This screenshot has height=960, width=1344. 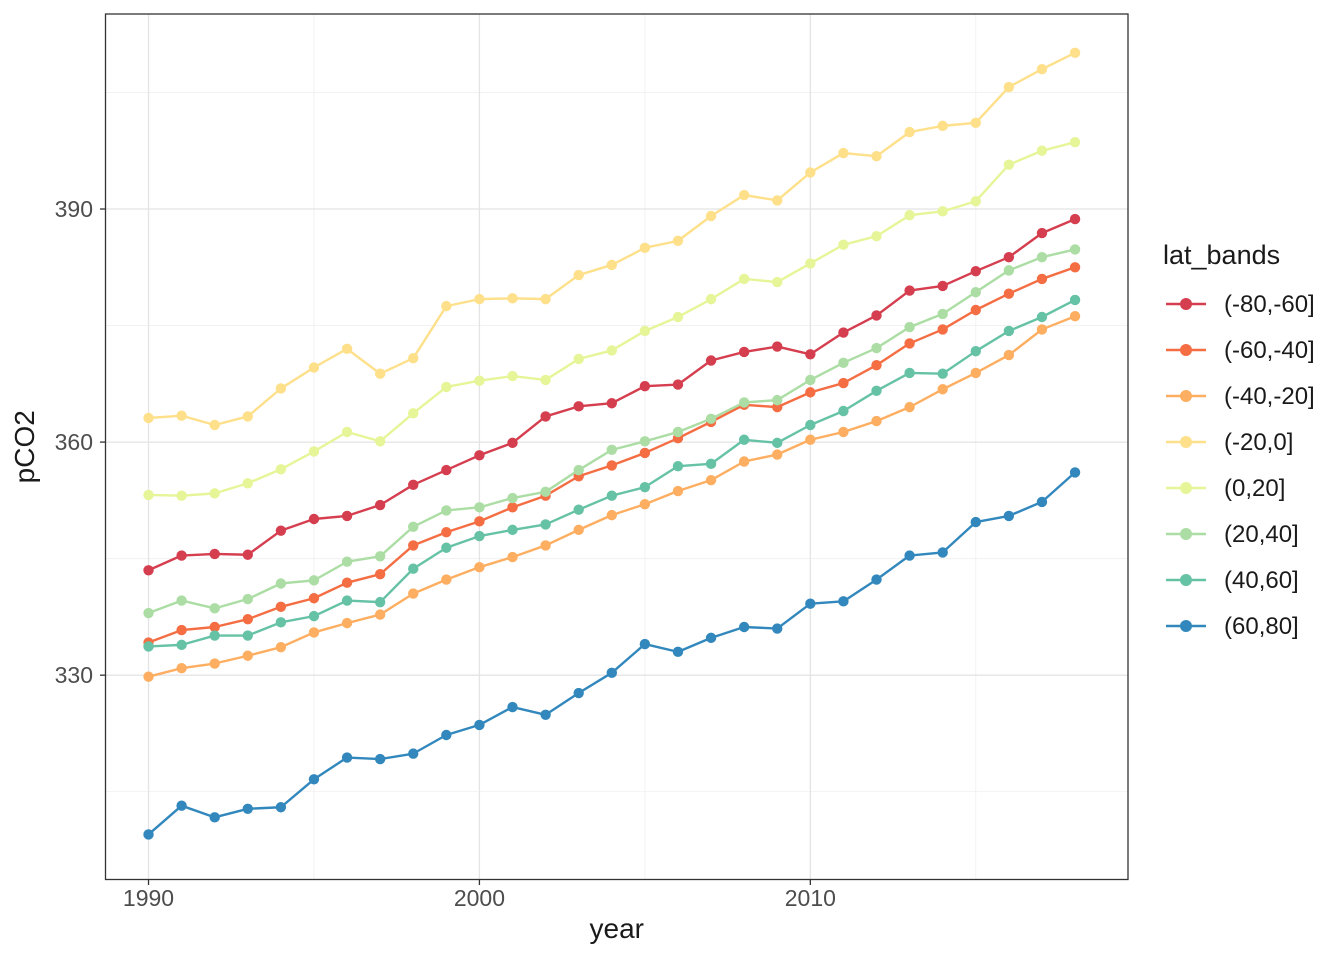 I want to click on legend-item-(40,60]: (40,60], so click(x=1232, y=580).